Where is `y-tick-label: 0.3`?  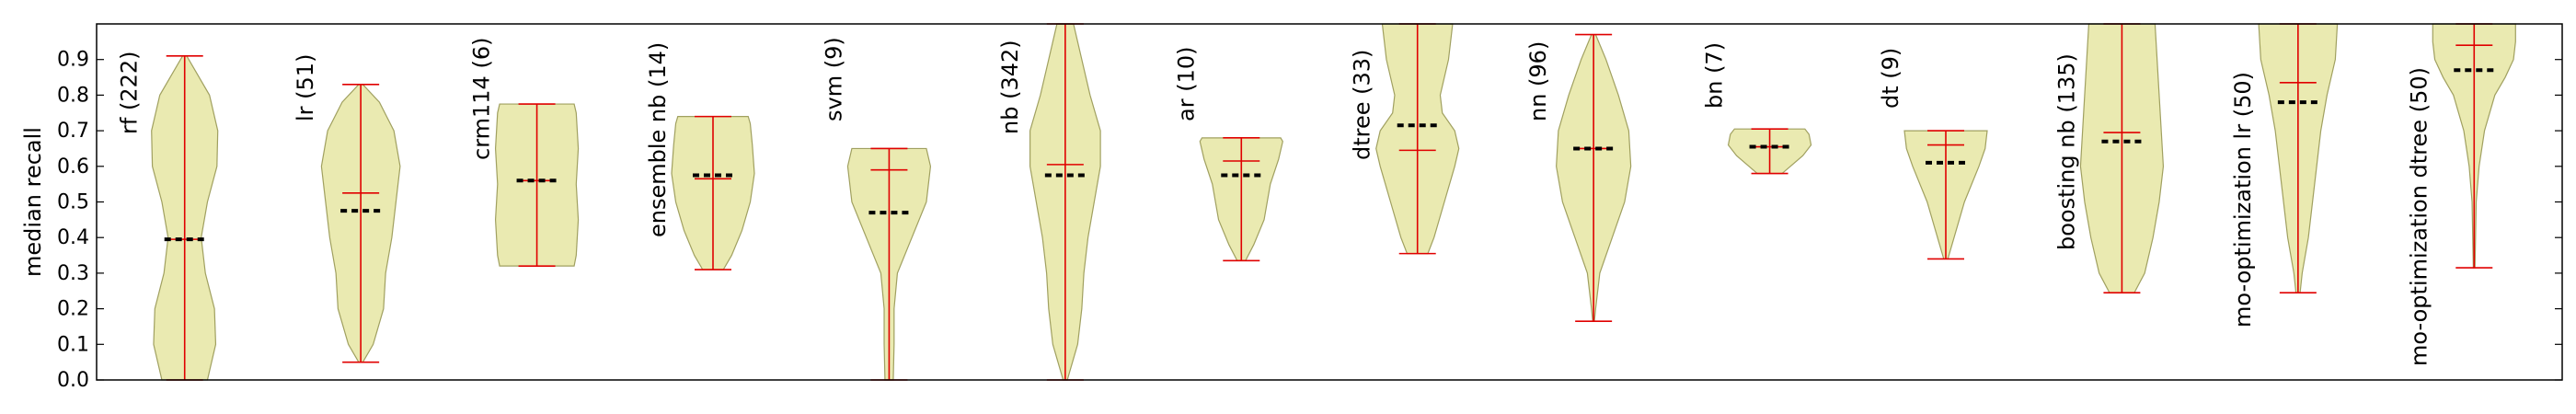
y-tick-label: 0.3 is located at coordinates (73, 273).